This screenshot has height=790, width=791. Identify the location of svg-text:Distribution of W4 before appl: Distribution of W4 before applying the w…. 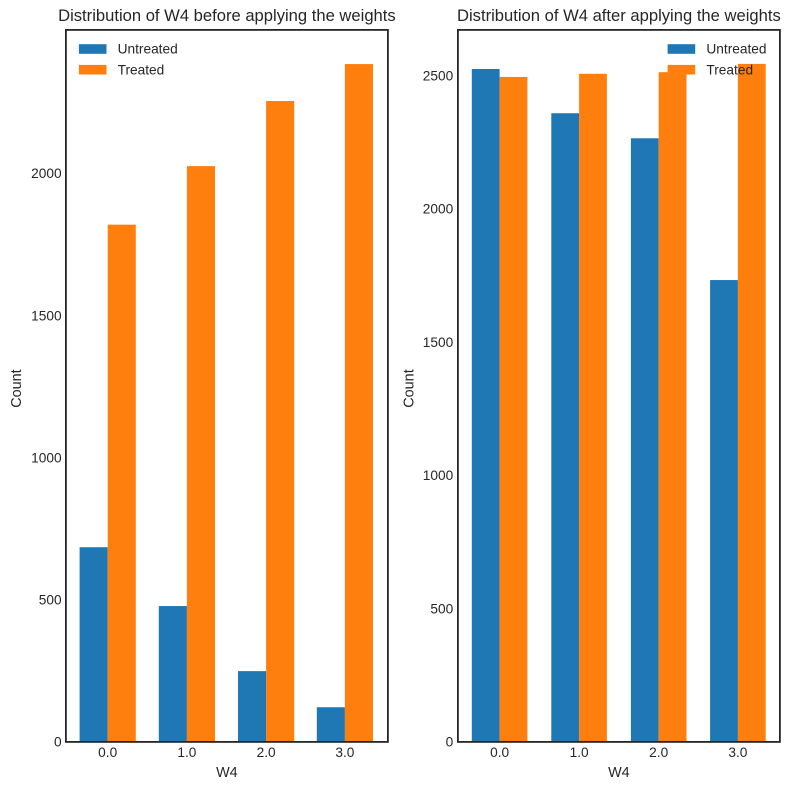
(227, 15).